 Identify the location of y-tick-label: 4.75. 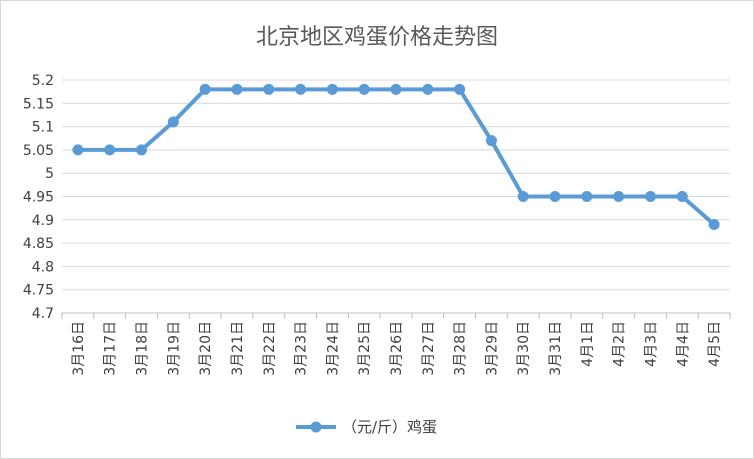
(38, 291).